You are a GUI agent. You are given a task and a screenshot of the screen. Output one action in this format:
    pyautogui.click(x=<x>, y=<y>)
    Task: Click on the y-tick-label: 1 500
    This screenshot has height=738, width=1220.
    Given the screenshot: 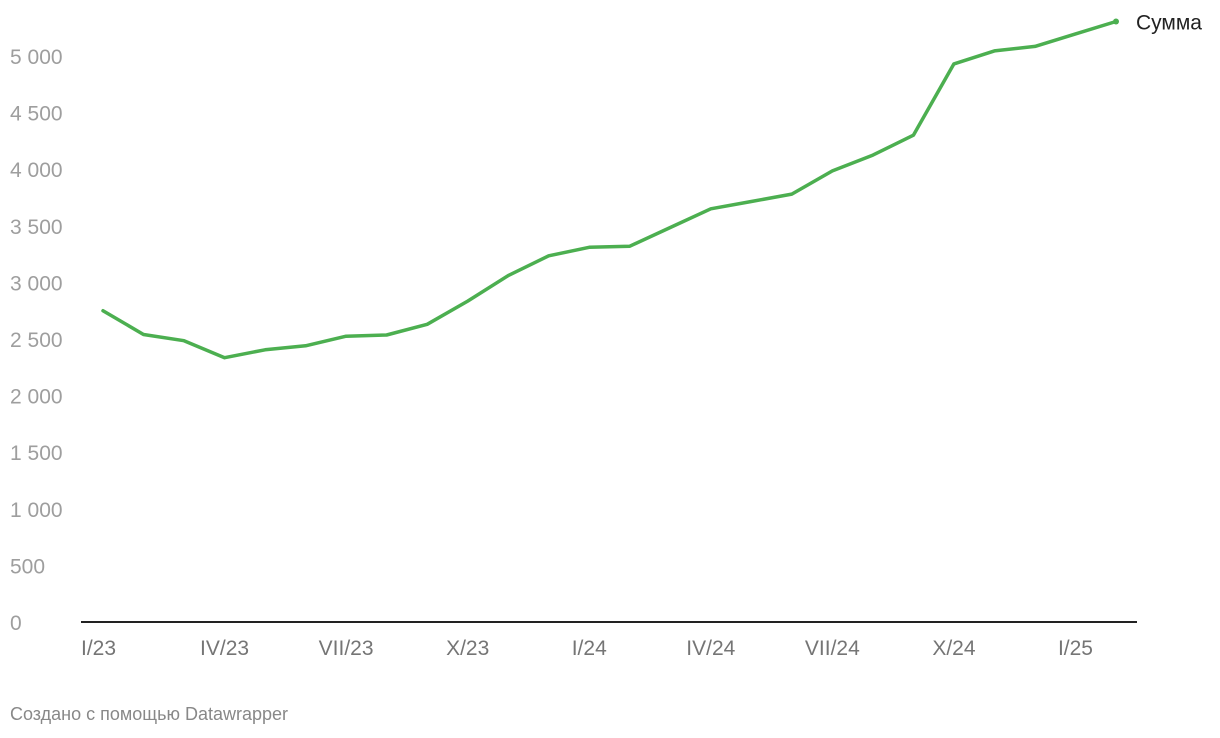 What is the action you would take?
    pyautogui.click(x=36, y=453)
    